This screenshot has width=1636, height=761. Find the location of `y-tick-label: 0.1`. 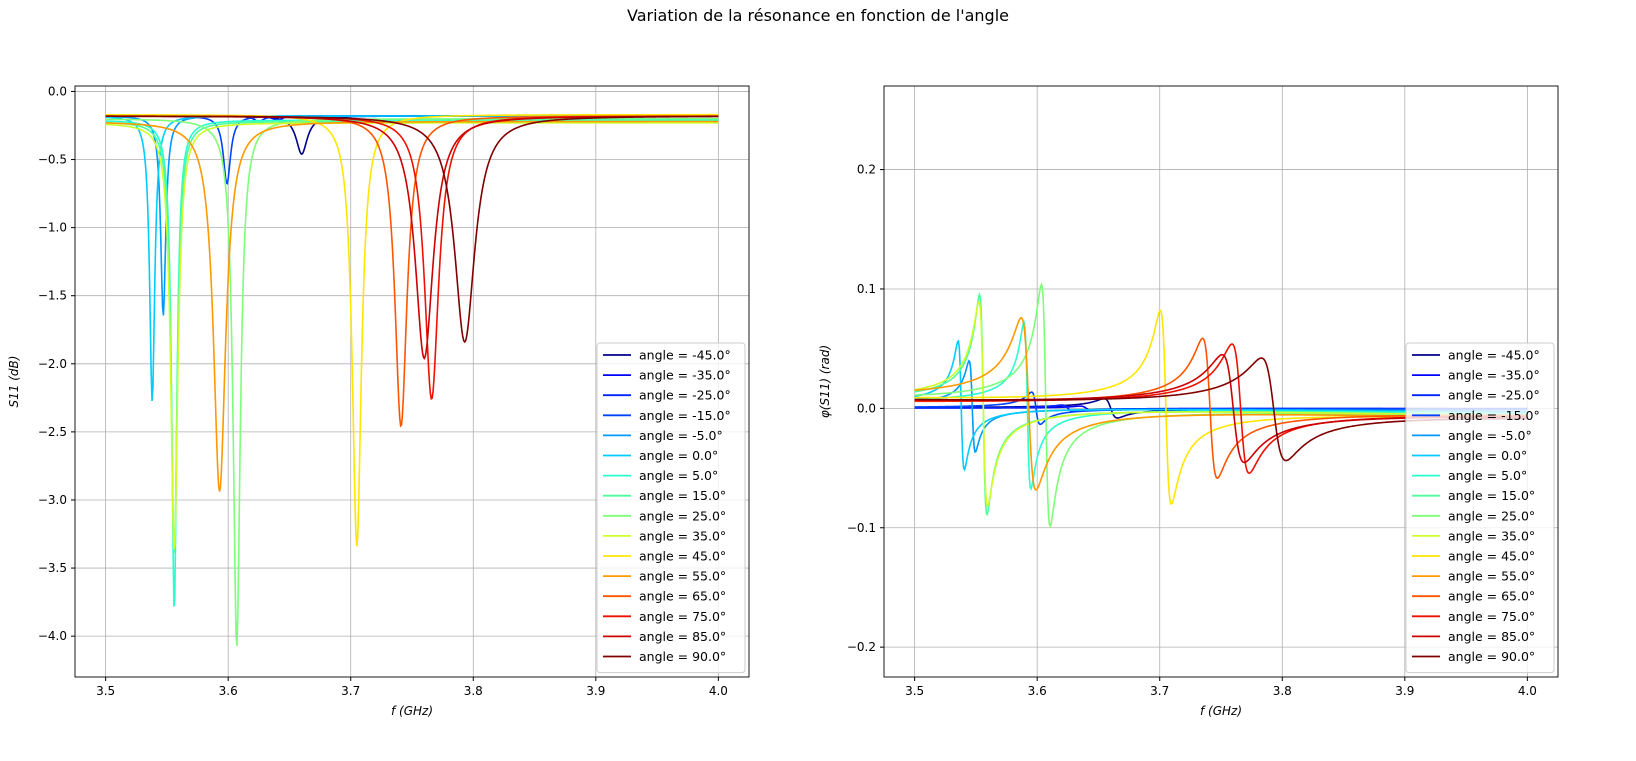

y-tick-label: 0.1 is located at coordinates (866, 289).